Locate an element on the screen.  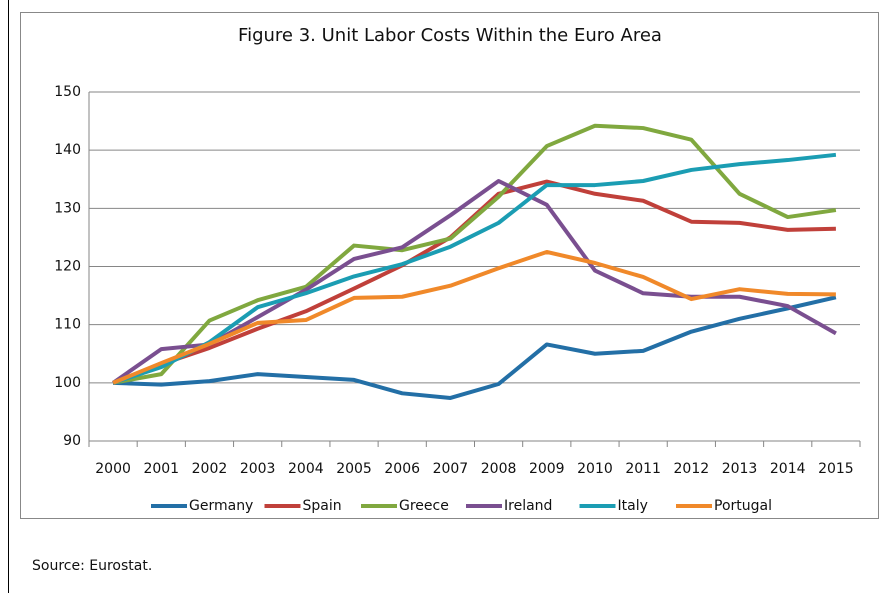
y-tick-label: 110 is located at coordinates (67, 325).